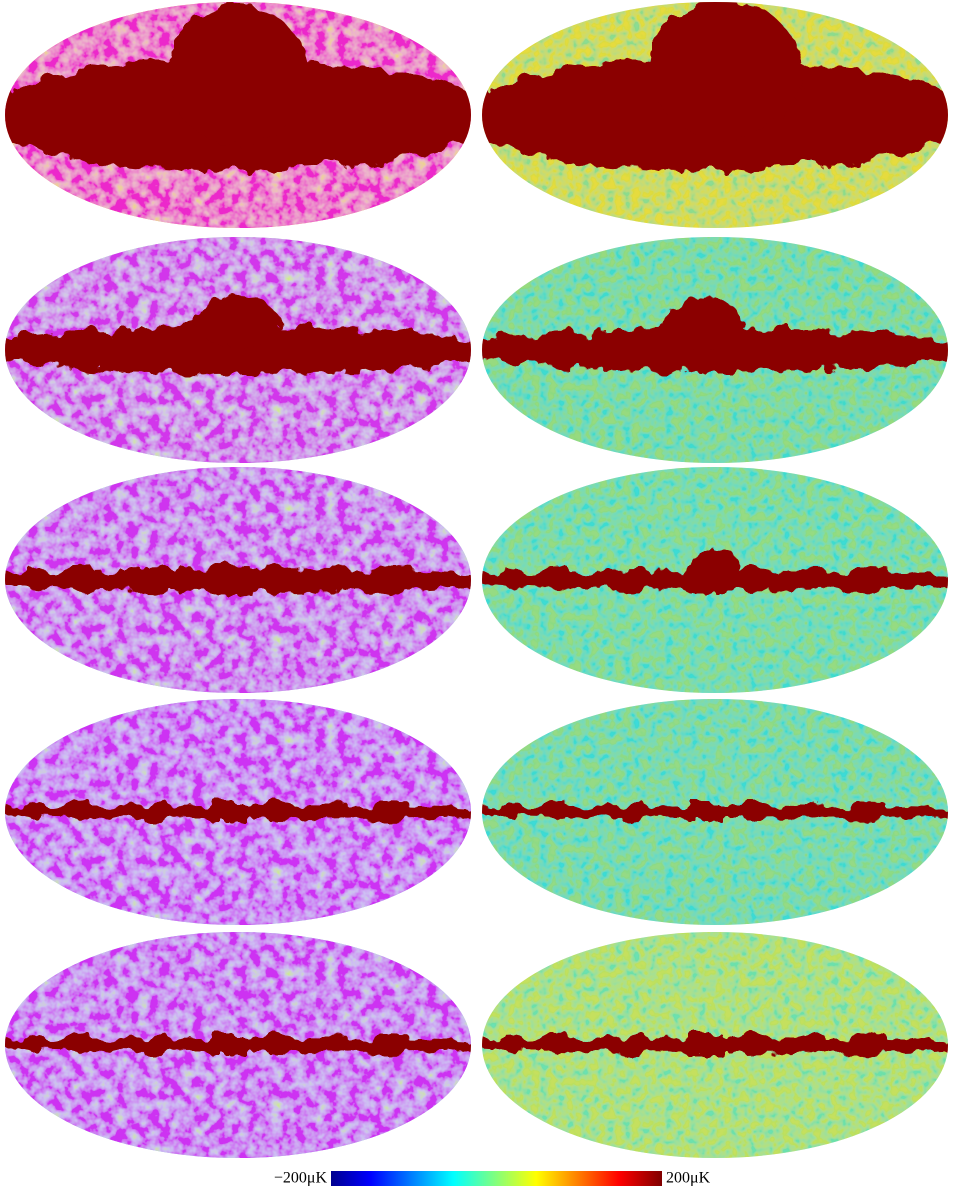 This screenshot has height=1189, width=954. What do you see at coordinates (301, 1178) in the screenshot?
I see `colorbar-min-label: −200μK` at bounding box center [301, 1178].